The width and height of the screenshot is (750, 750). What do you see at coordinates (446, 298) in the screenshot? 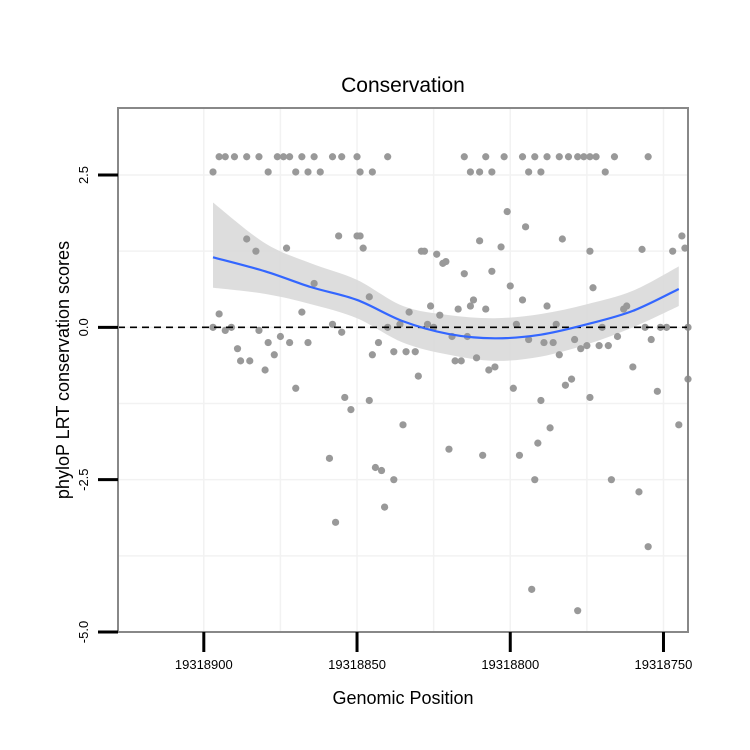
I see `smooth-trend-line` at bounding box center [446, 298].